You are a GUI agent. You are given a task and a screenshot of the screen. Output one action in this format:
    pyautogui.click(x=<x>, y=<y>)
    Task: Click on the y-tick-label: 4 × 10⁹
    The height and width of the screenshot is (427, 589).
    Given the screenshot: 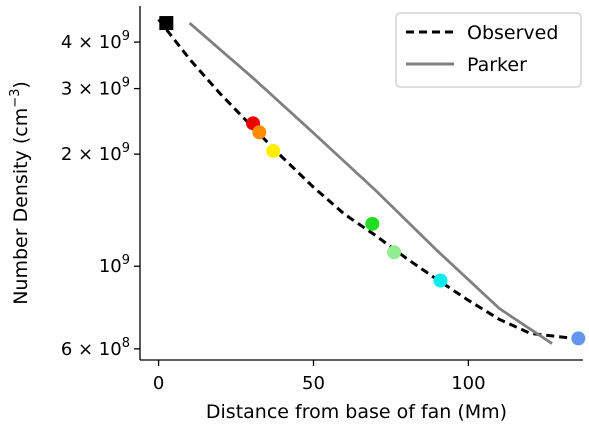 What is the action you would take?
    pyautogui.click(x=95, y=41)
    